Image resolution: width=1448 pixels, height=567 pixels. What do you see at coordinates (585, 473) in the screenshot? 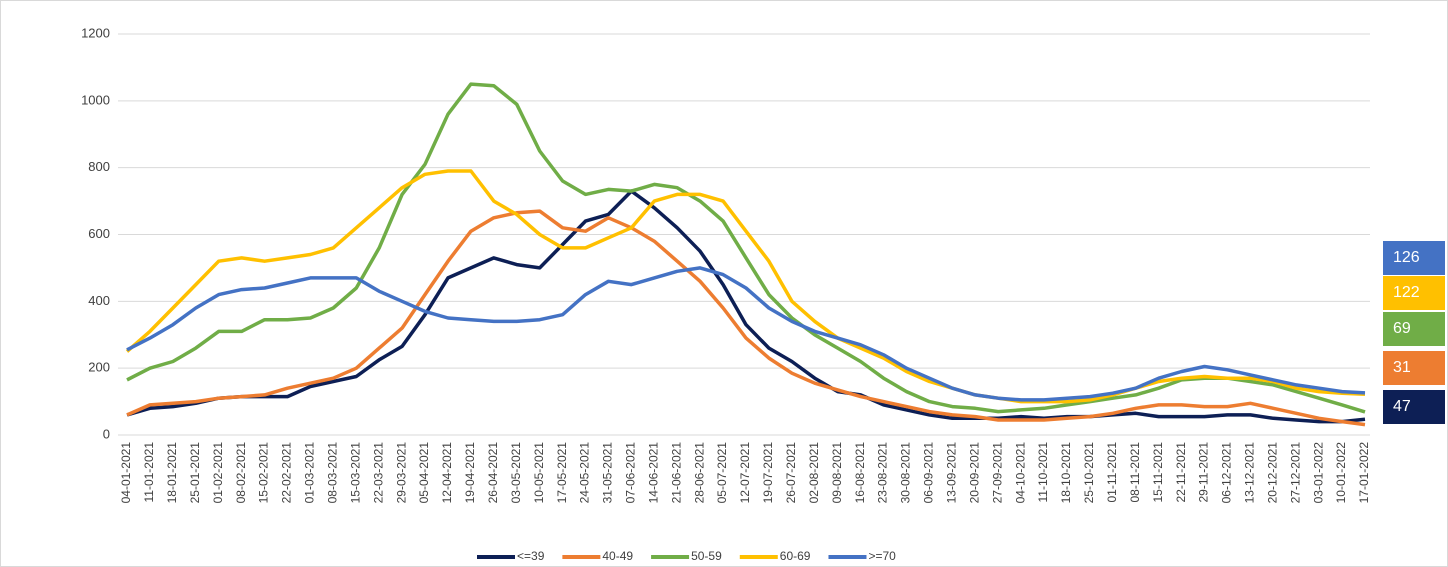
I see `x-tick-label: 24-05-2021` at bounding box center [585, 473].